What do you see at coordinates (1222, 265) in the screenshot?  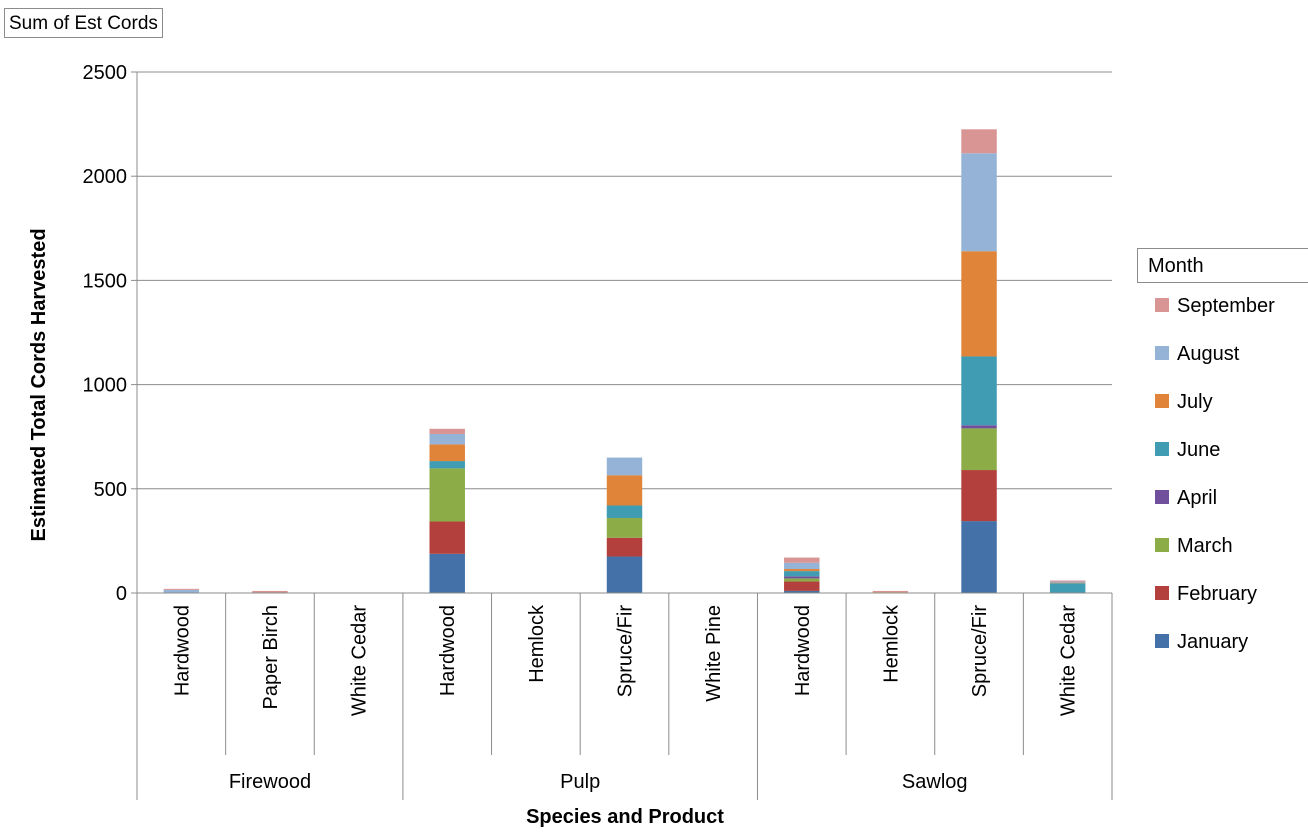 I see `legend-title-month: Month` at bounding box center [1222, 265].